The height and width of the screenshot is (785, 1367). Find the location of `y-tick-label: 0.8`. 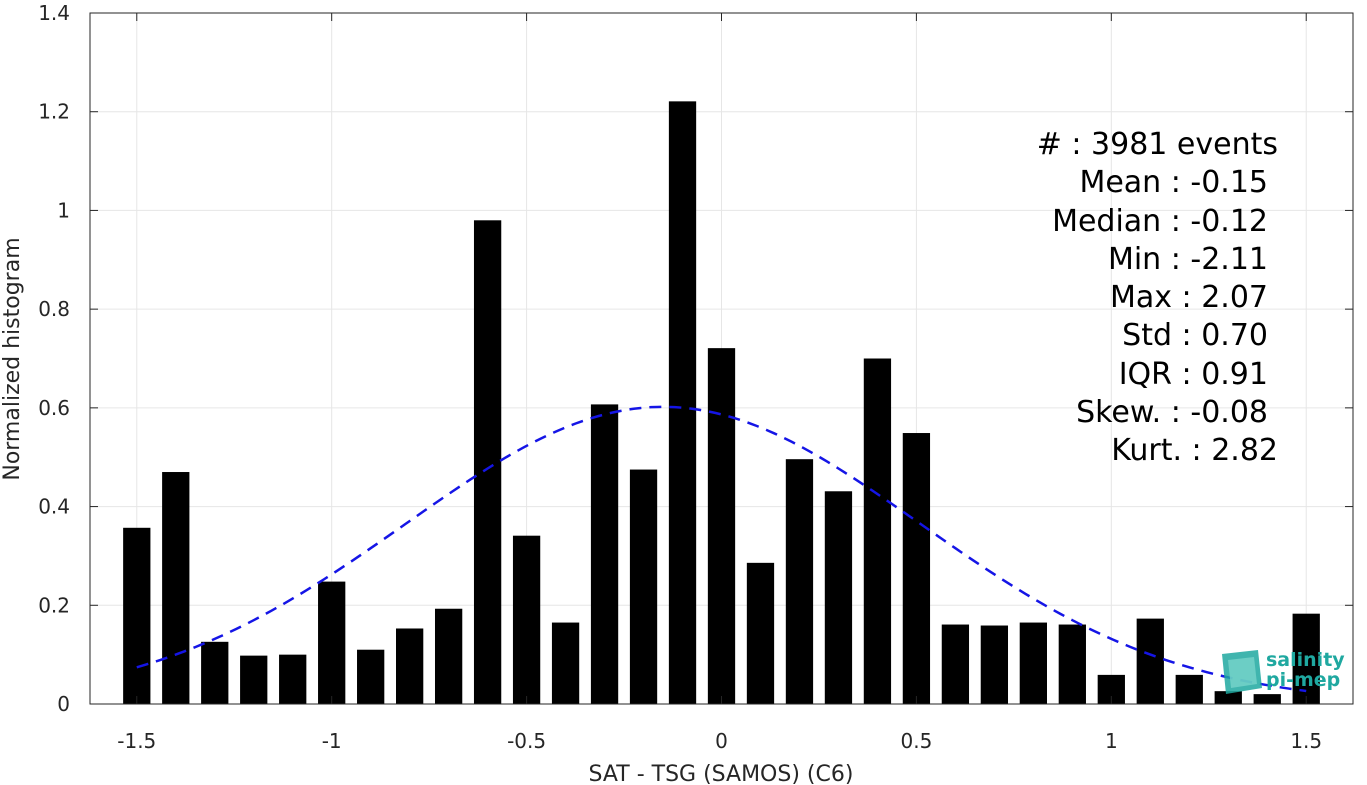

y-tick-label: 0.8 is located at coordinates (54, 309).